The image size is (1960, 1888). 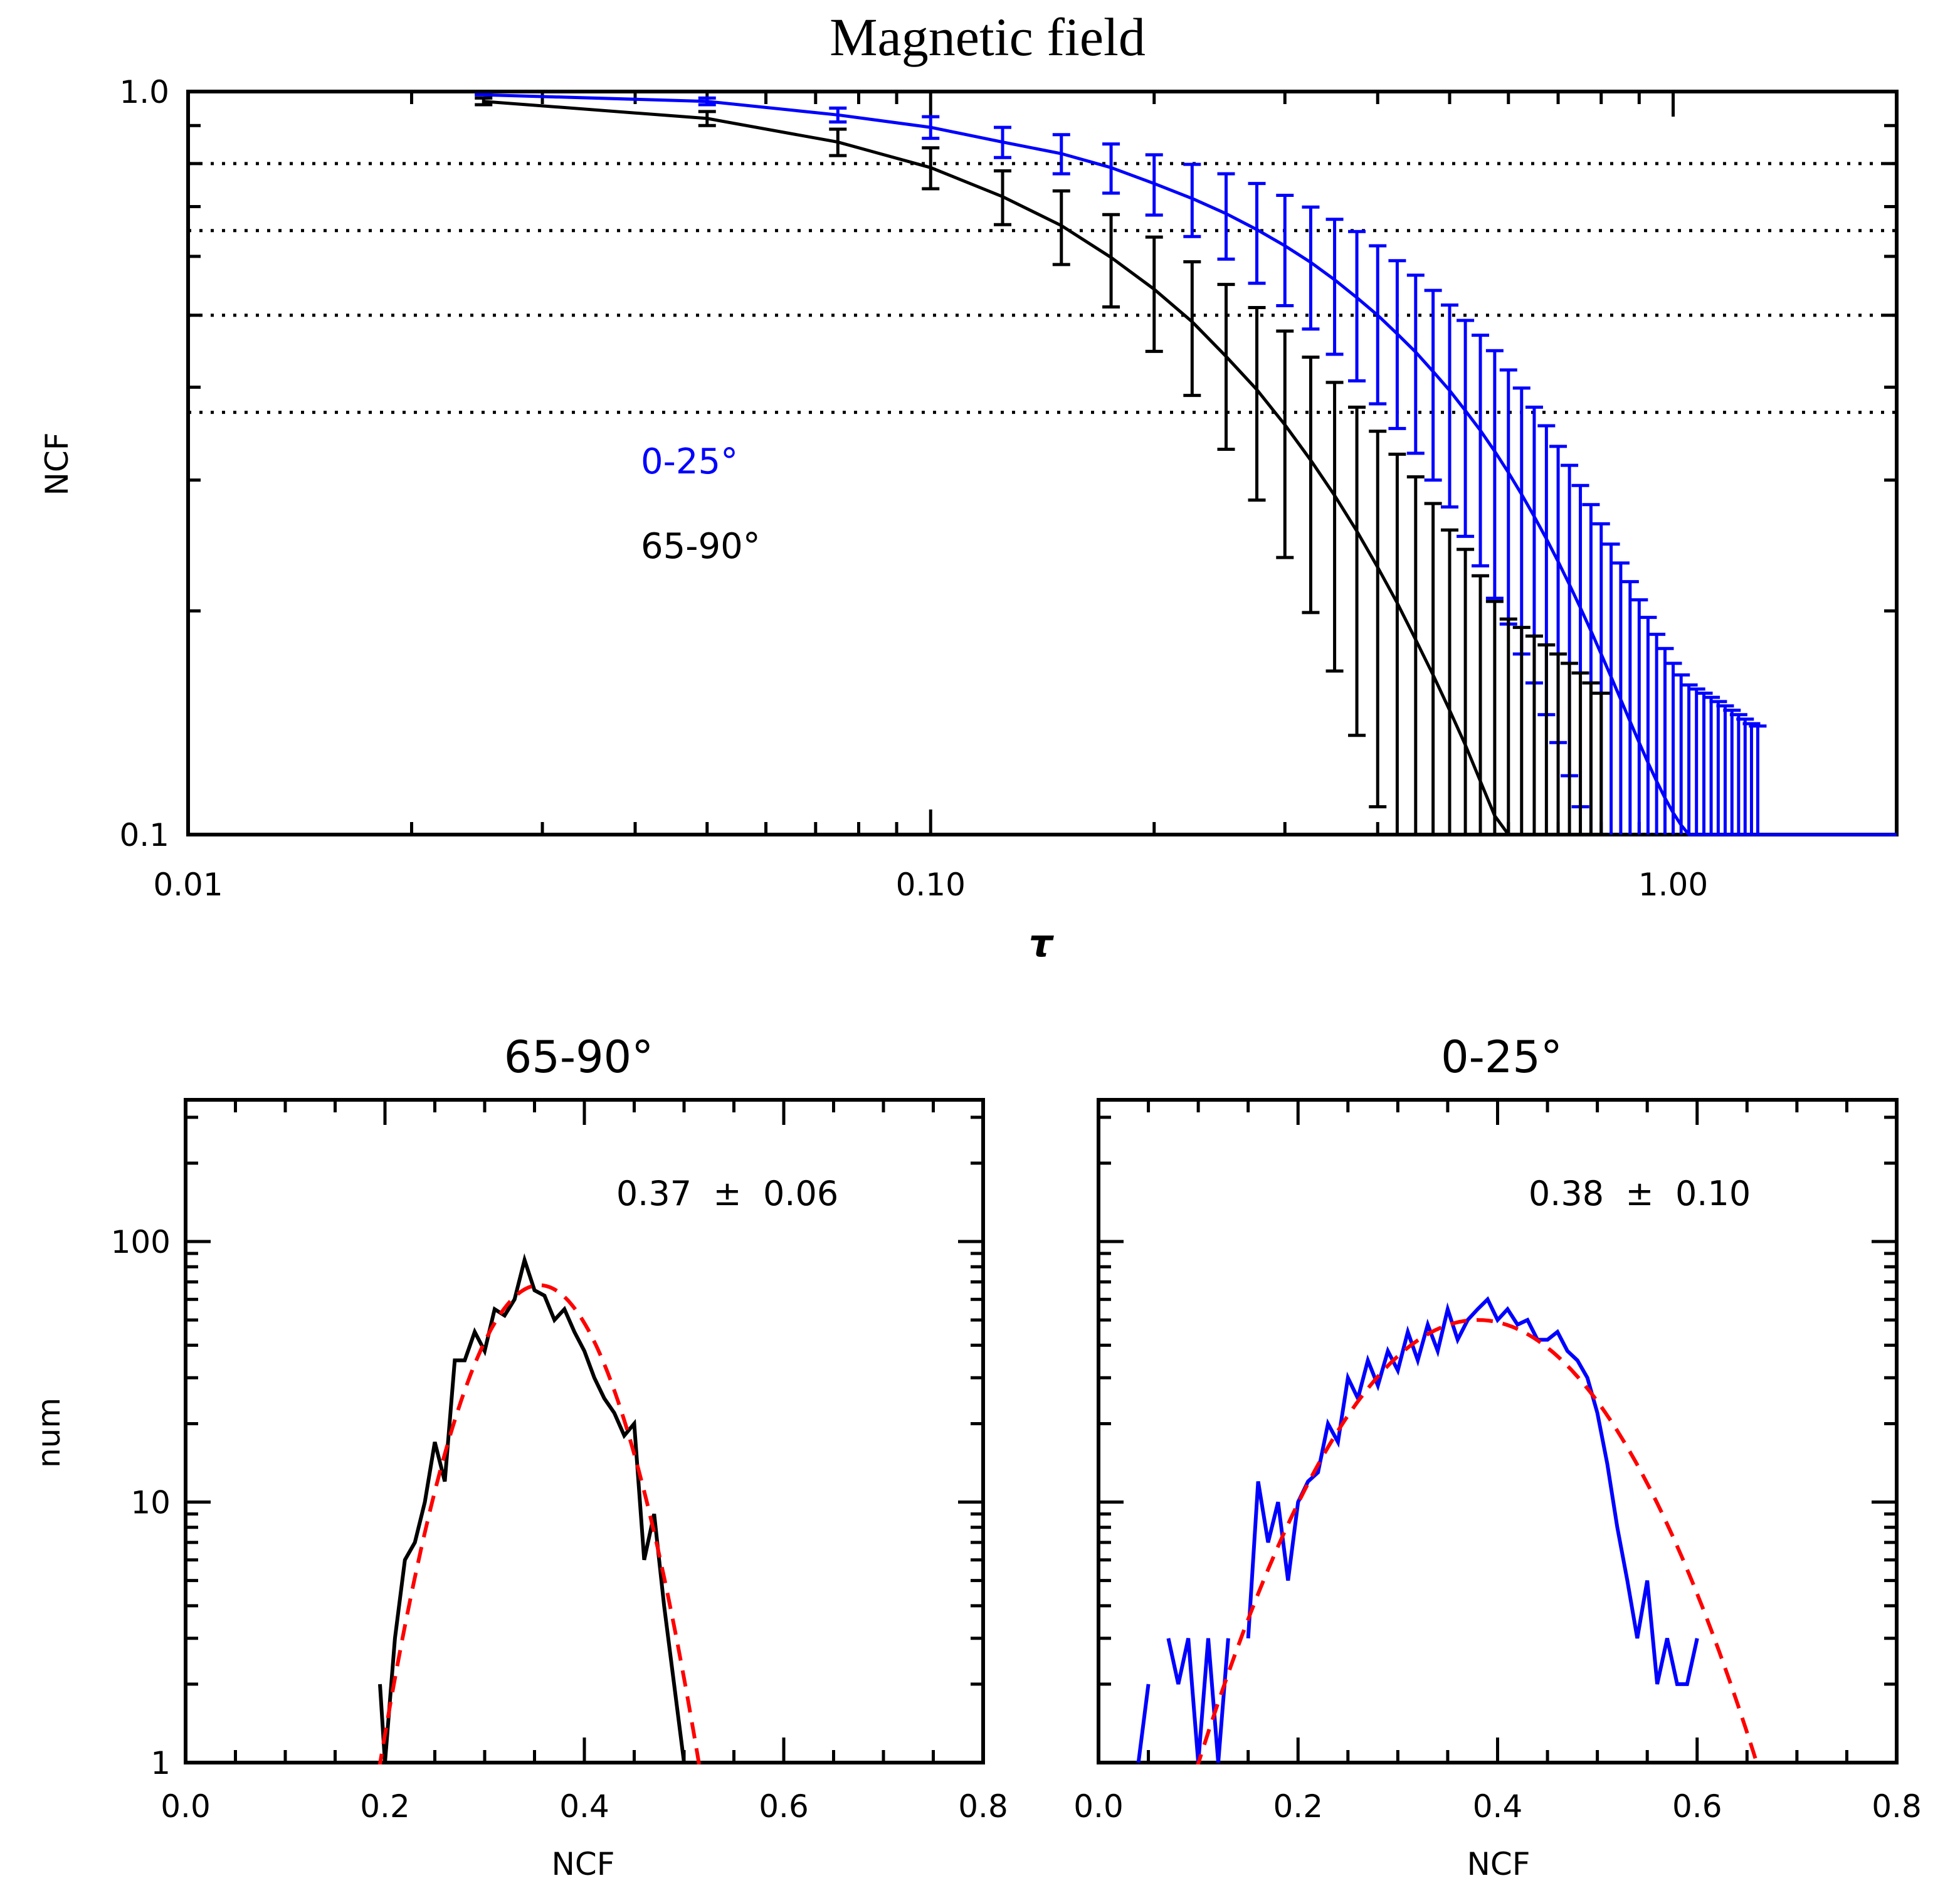 I want to click on x-tick-label: 0.01, so click(x=188, y=885).